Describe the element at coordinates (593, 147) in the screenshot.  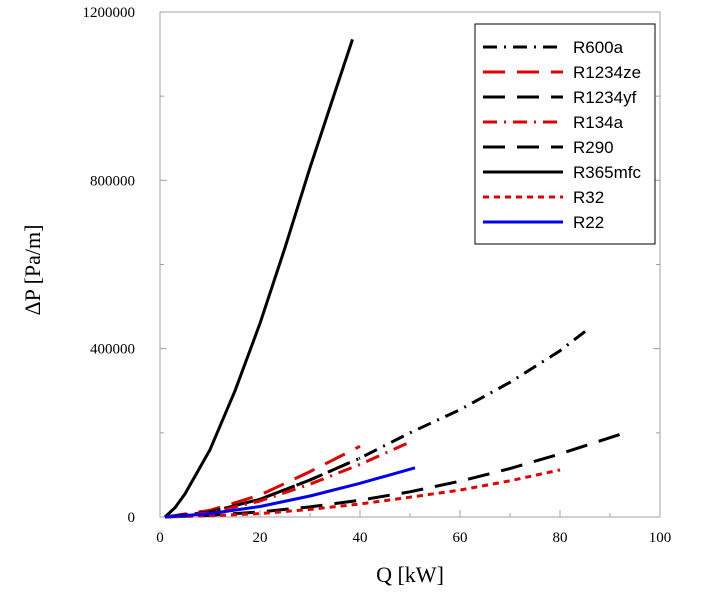
I see `legend-label-r290: R290` at that location.